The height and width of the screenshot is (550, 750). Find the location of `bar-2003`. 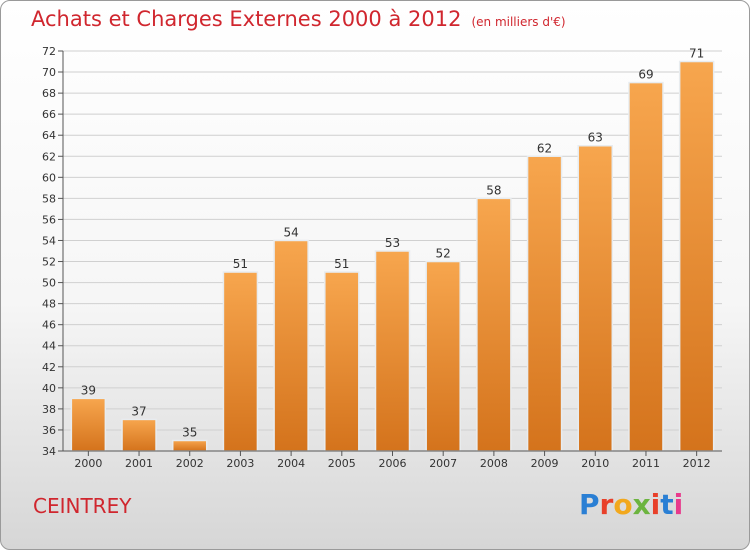

bar-2003 is located at coordinates (240, 361).